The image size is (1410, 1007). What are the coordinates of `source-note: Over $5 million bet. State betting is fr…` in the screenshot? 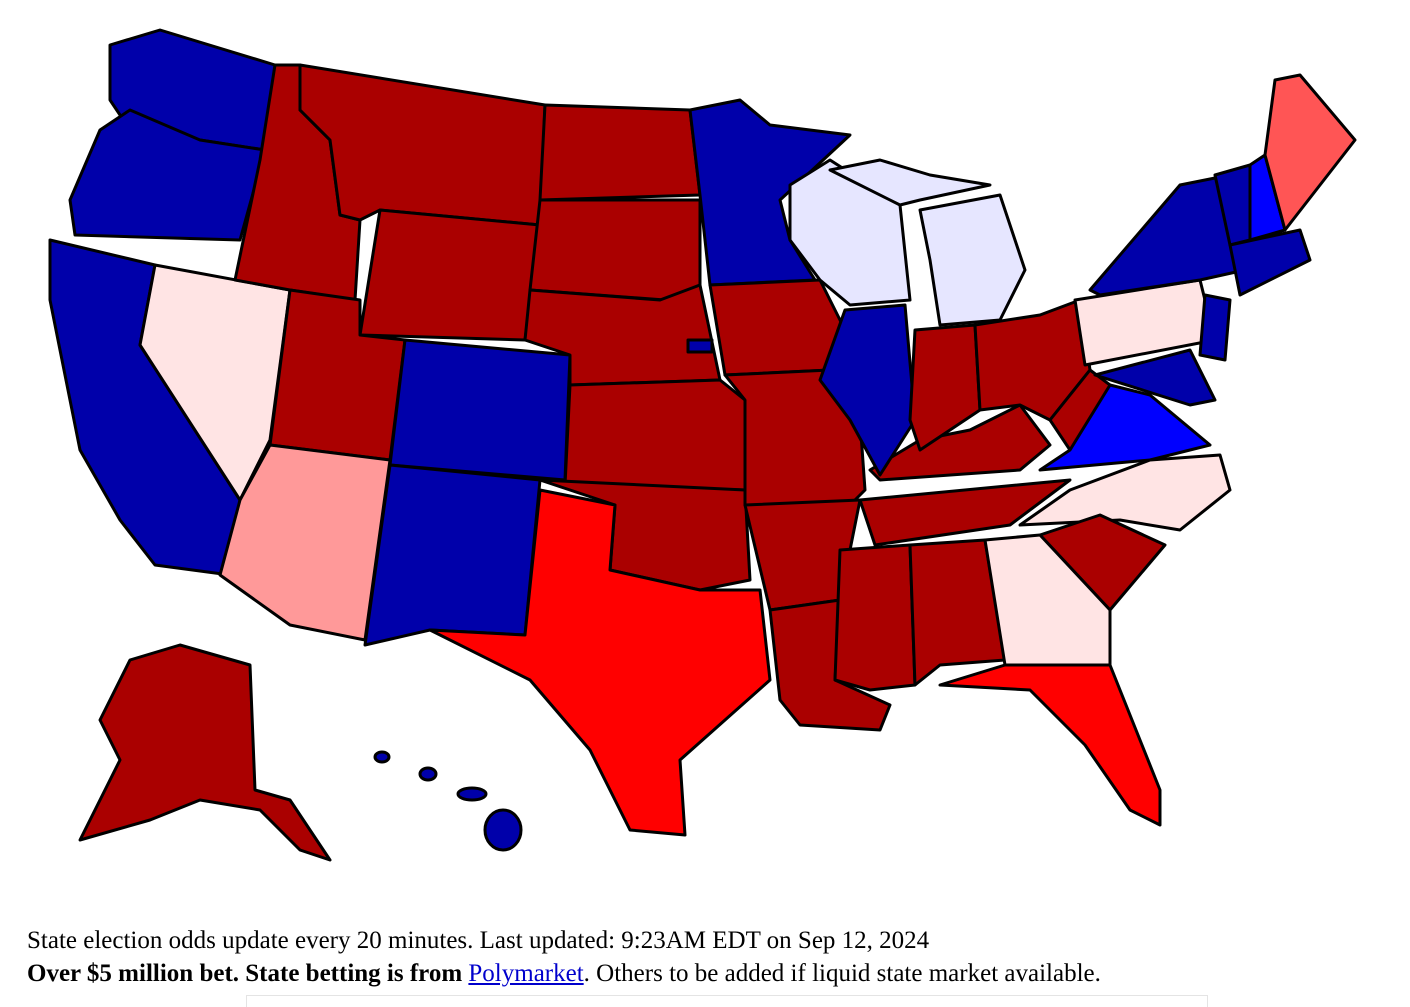 It's located at (564, 973).